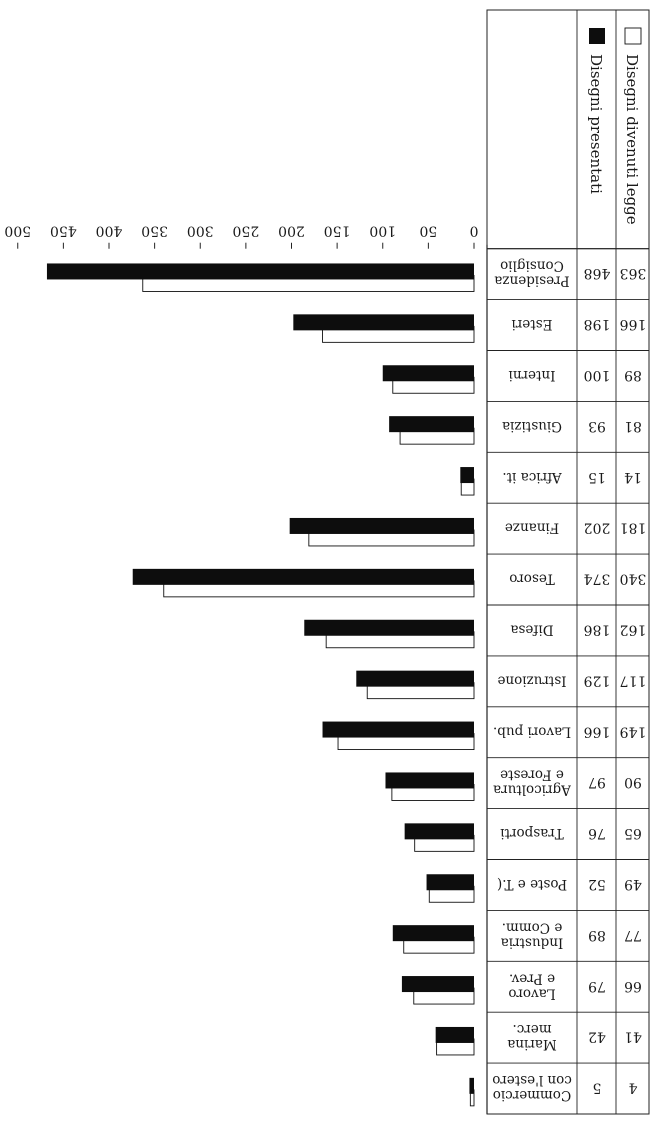  Describe the element at coordinates (633, 375) in the screenshot. I see `cell-law: 89` at that location.